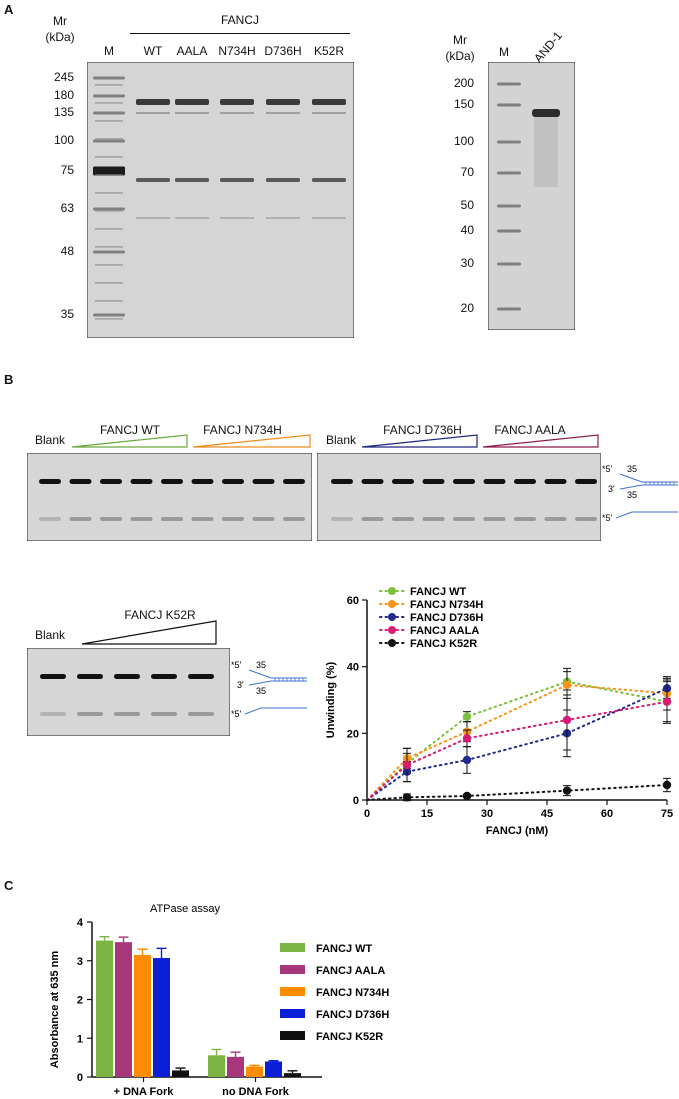  What do you see at coordinates (169, 497) in the screenshot?
I see `gel-b1` at bounding box center [169, 497].